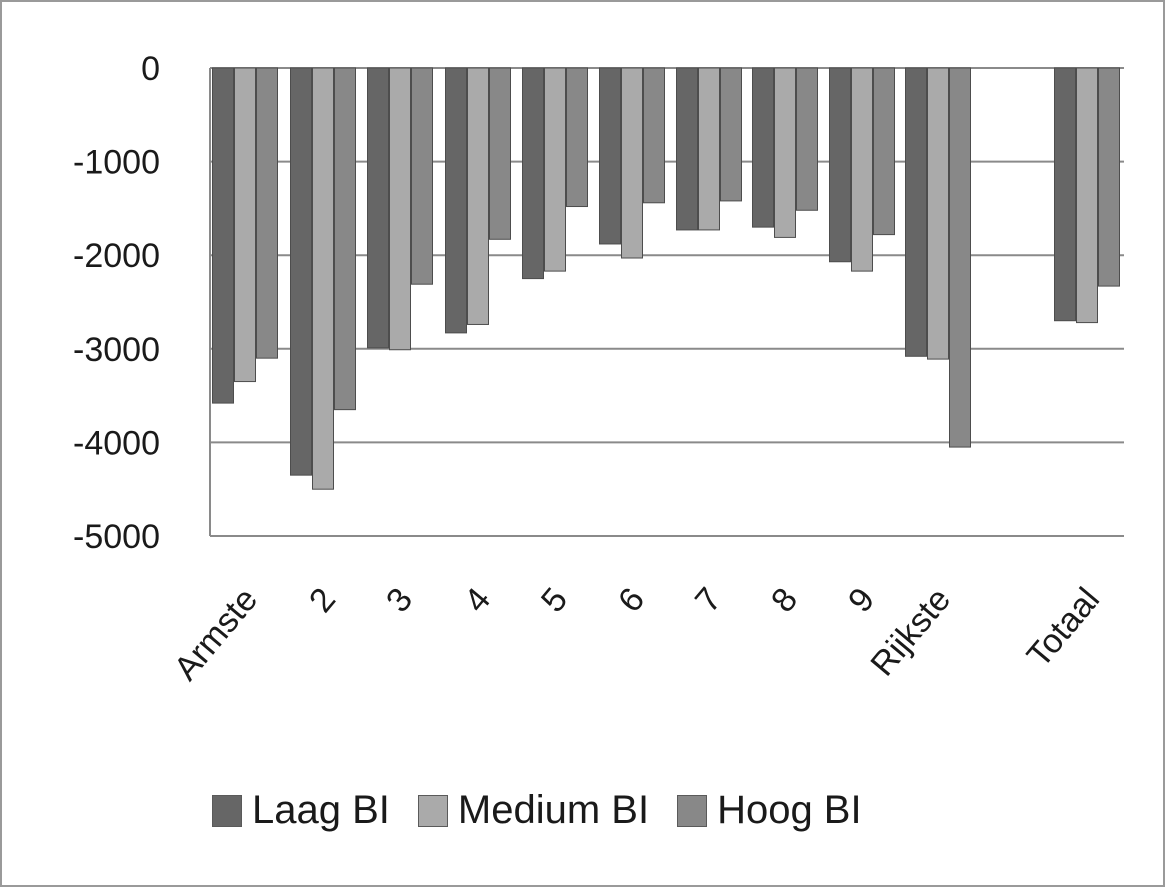 This screenshot has height=889, width=1165. Describe the element at coordinates (321, 810) in the screenshot. I see `legend-label-laag-bi: Laag BI` at that location.